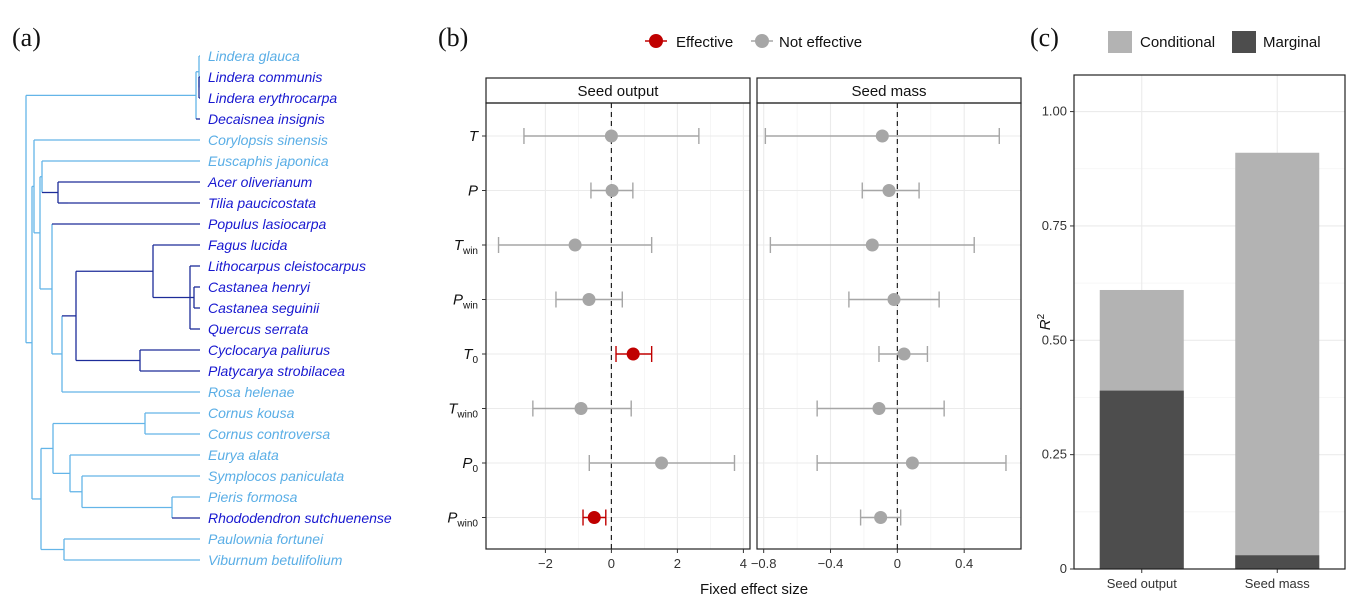  I want to click on x-tick-label: −0.4, so click(831, 563).